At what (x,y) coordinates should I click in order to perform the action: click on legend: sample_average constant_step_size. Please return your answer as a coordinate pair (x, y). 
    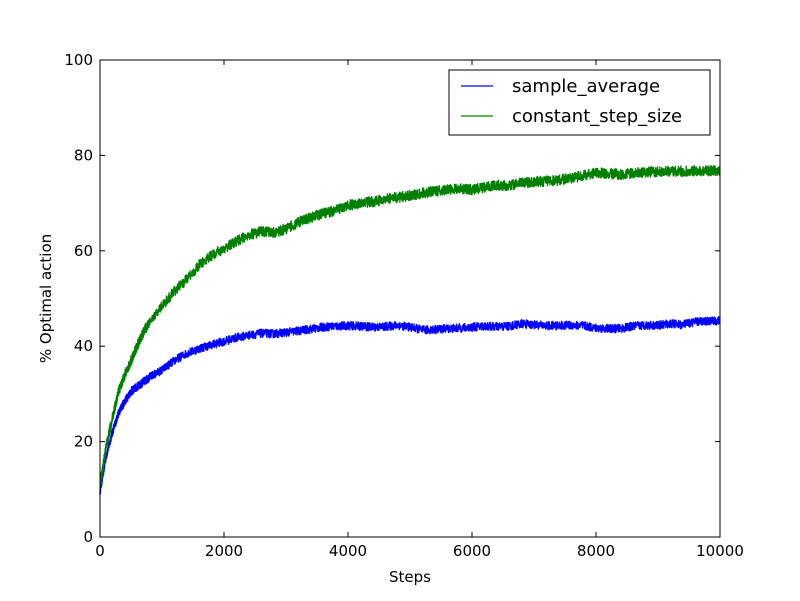
    Looking at the image, I should click on (579, 102).